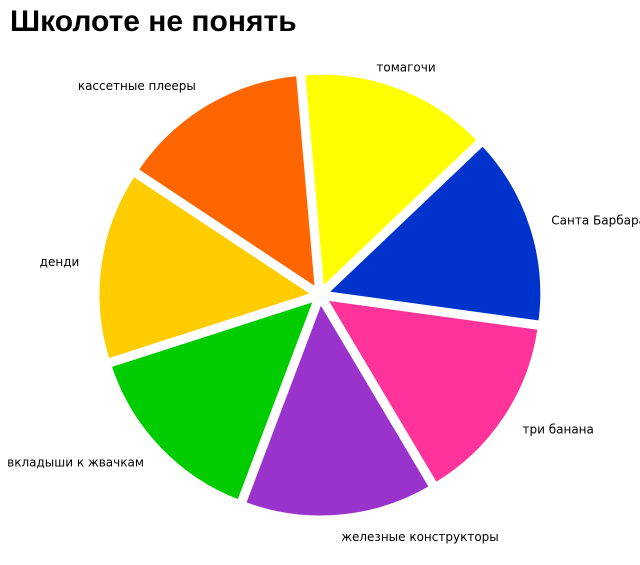 This screenshot has height=565, width=640. Describe the element at coordinates (75, 463) in the screenshot. I see `pie-label-5: вкладыши к жвачкам` at that location.